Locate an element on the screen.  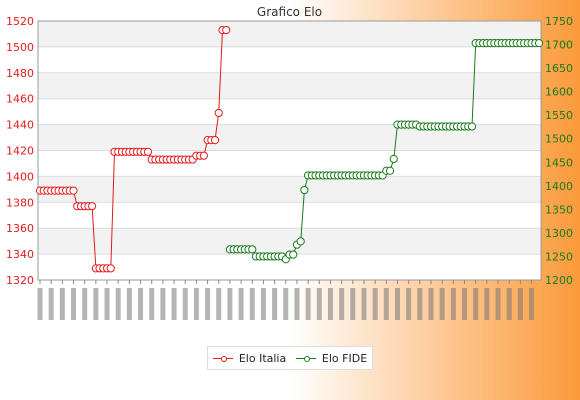
legend-item-series-0: Elo Italia is located at coordinates (249, 358).